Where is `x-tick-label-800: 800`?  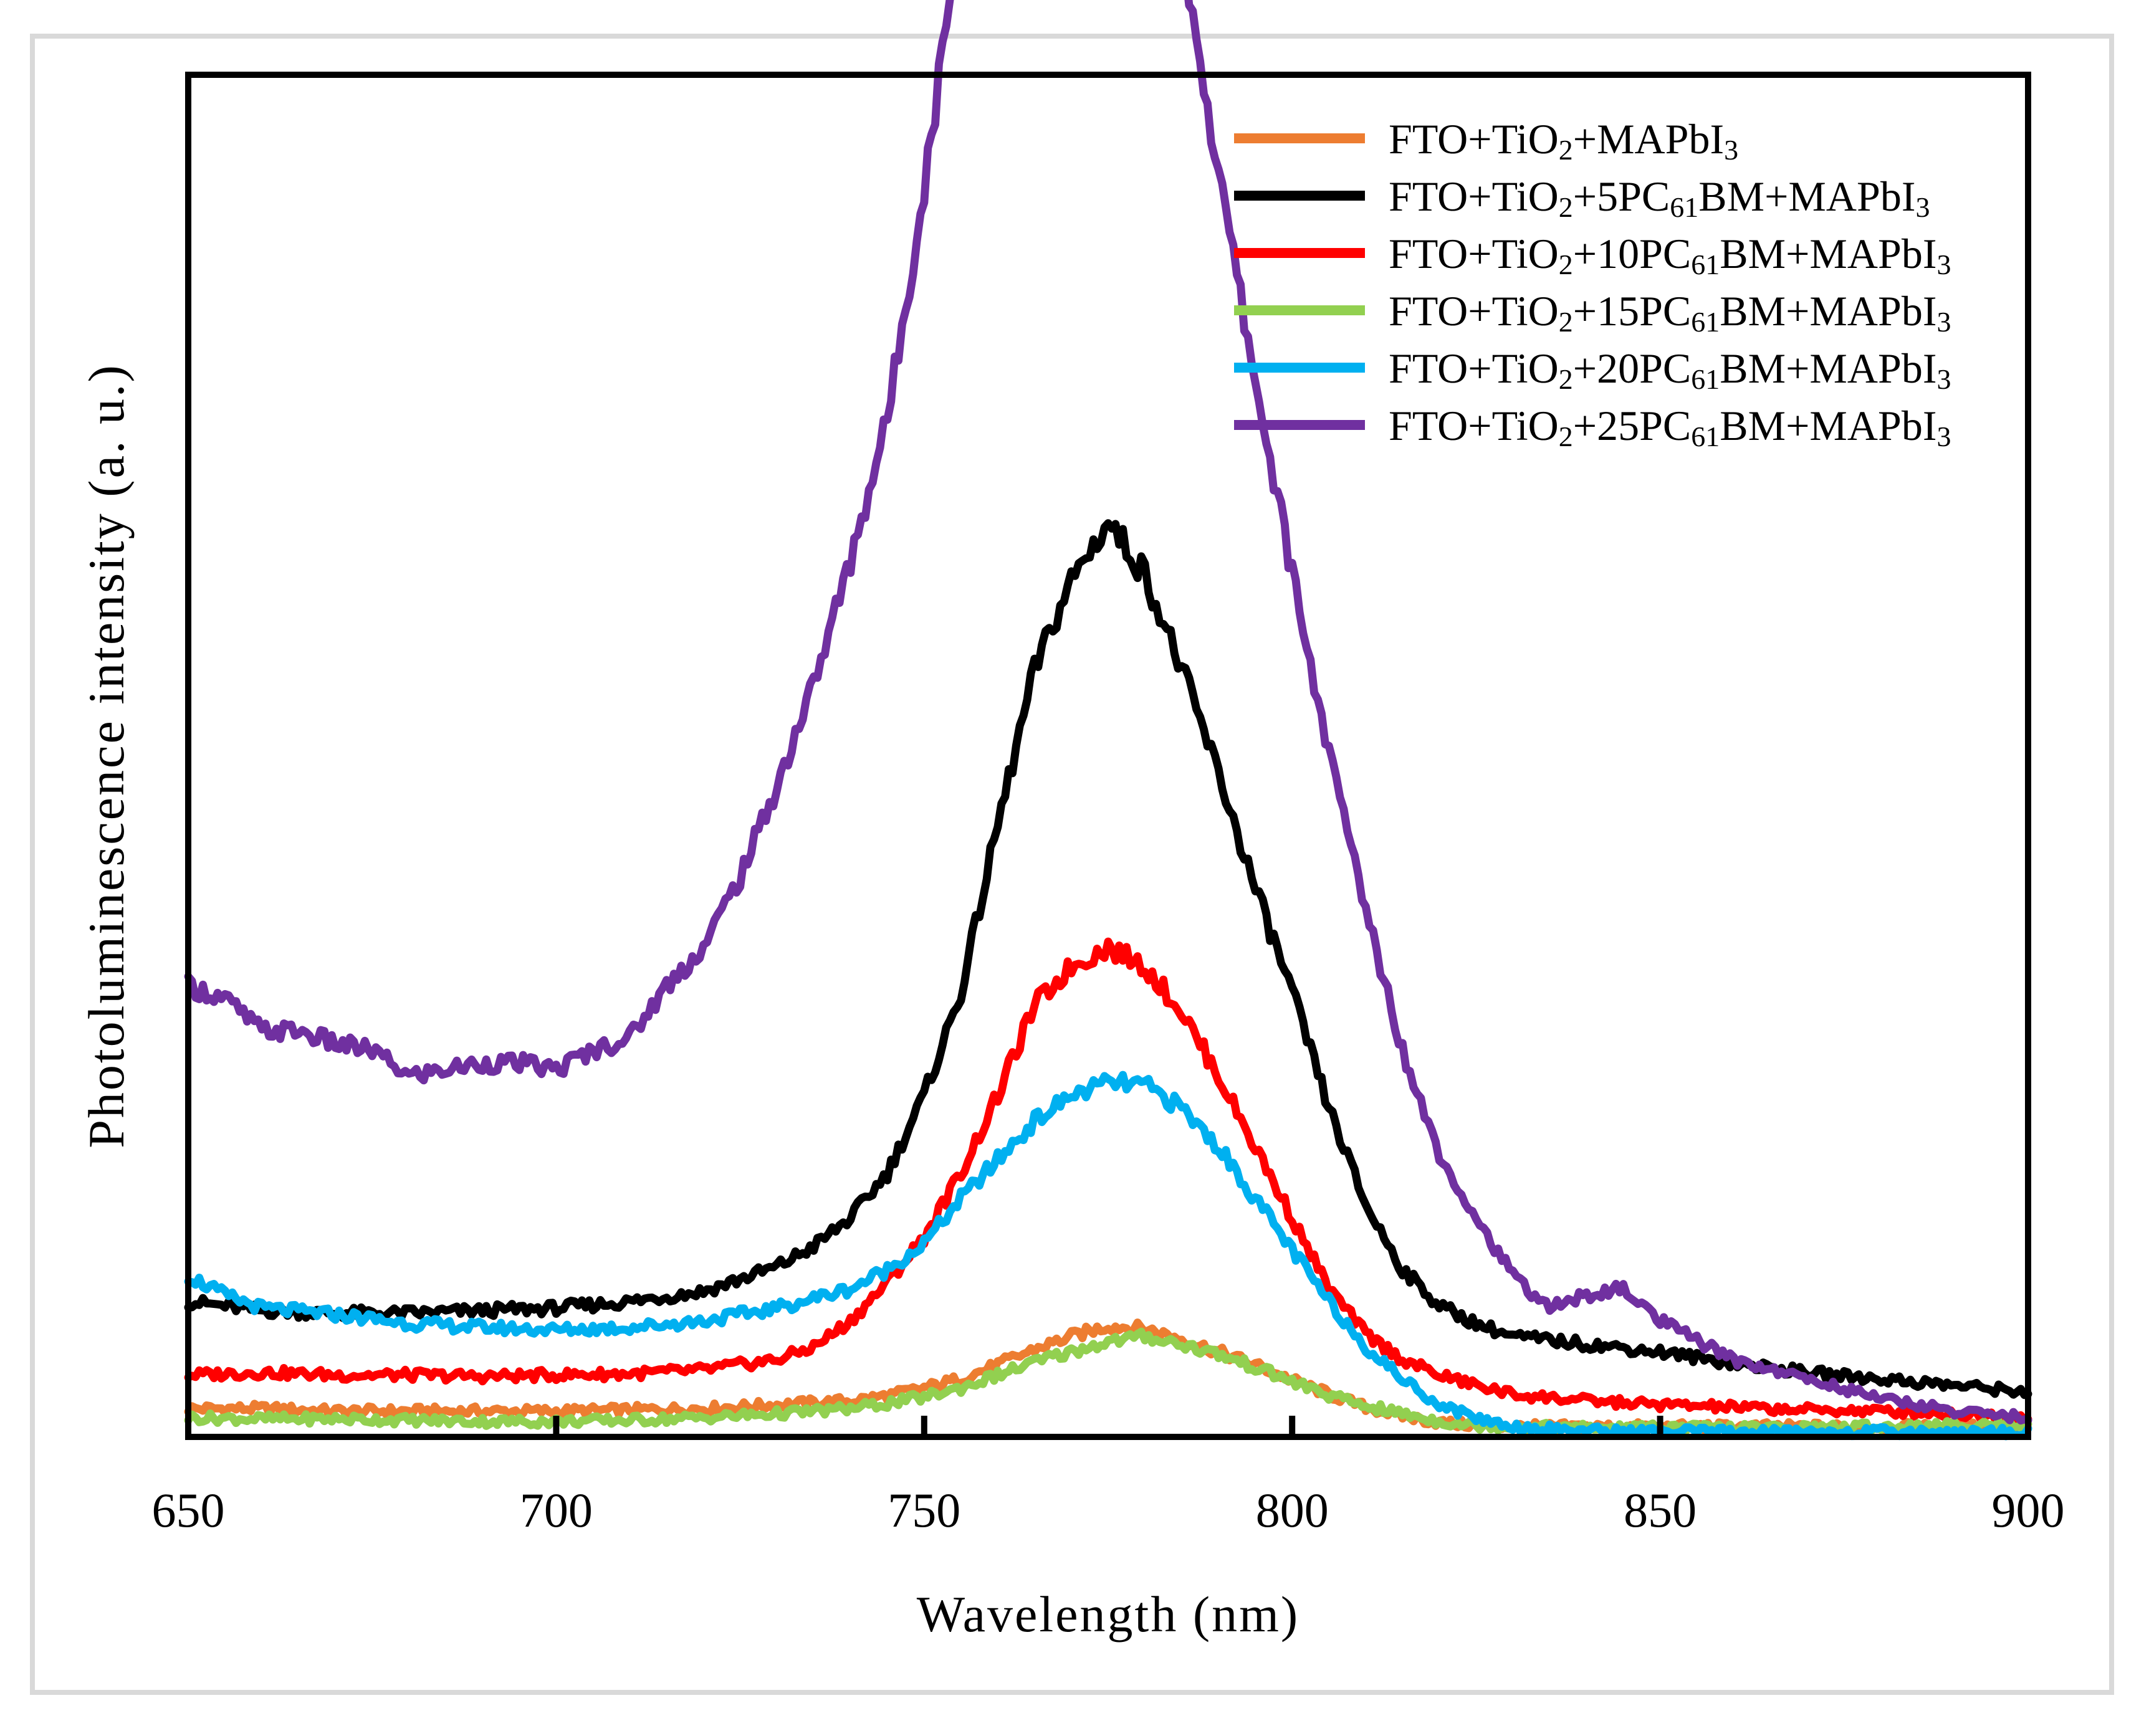
x-tick-label-800: 800 is located at coordinates (1293, 1510).